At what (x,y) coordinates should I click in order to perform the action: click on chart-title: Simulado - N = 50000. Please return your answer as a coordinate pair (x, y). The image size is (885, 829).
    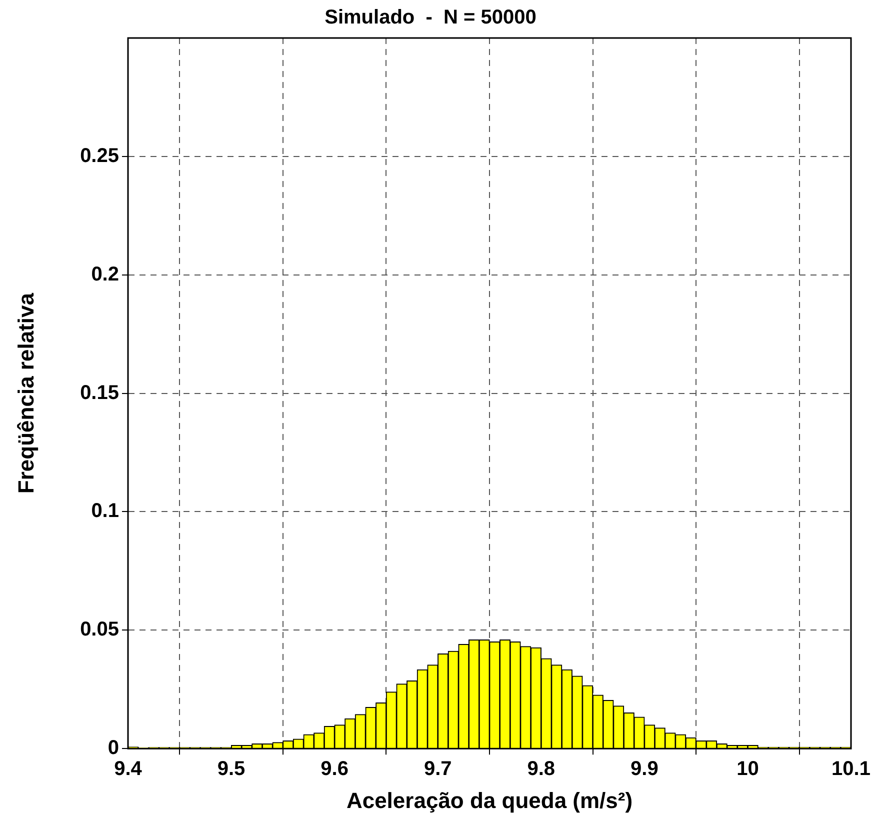
    Looking at the image, I should click on (430, 17).